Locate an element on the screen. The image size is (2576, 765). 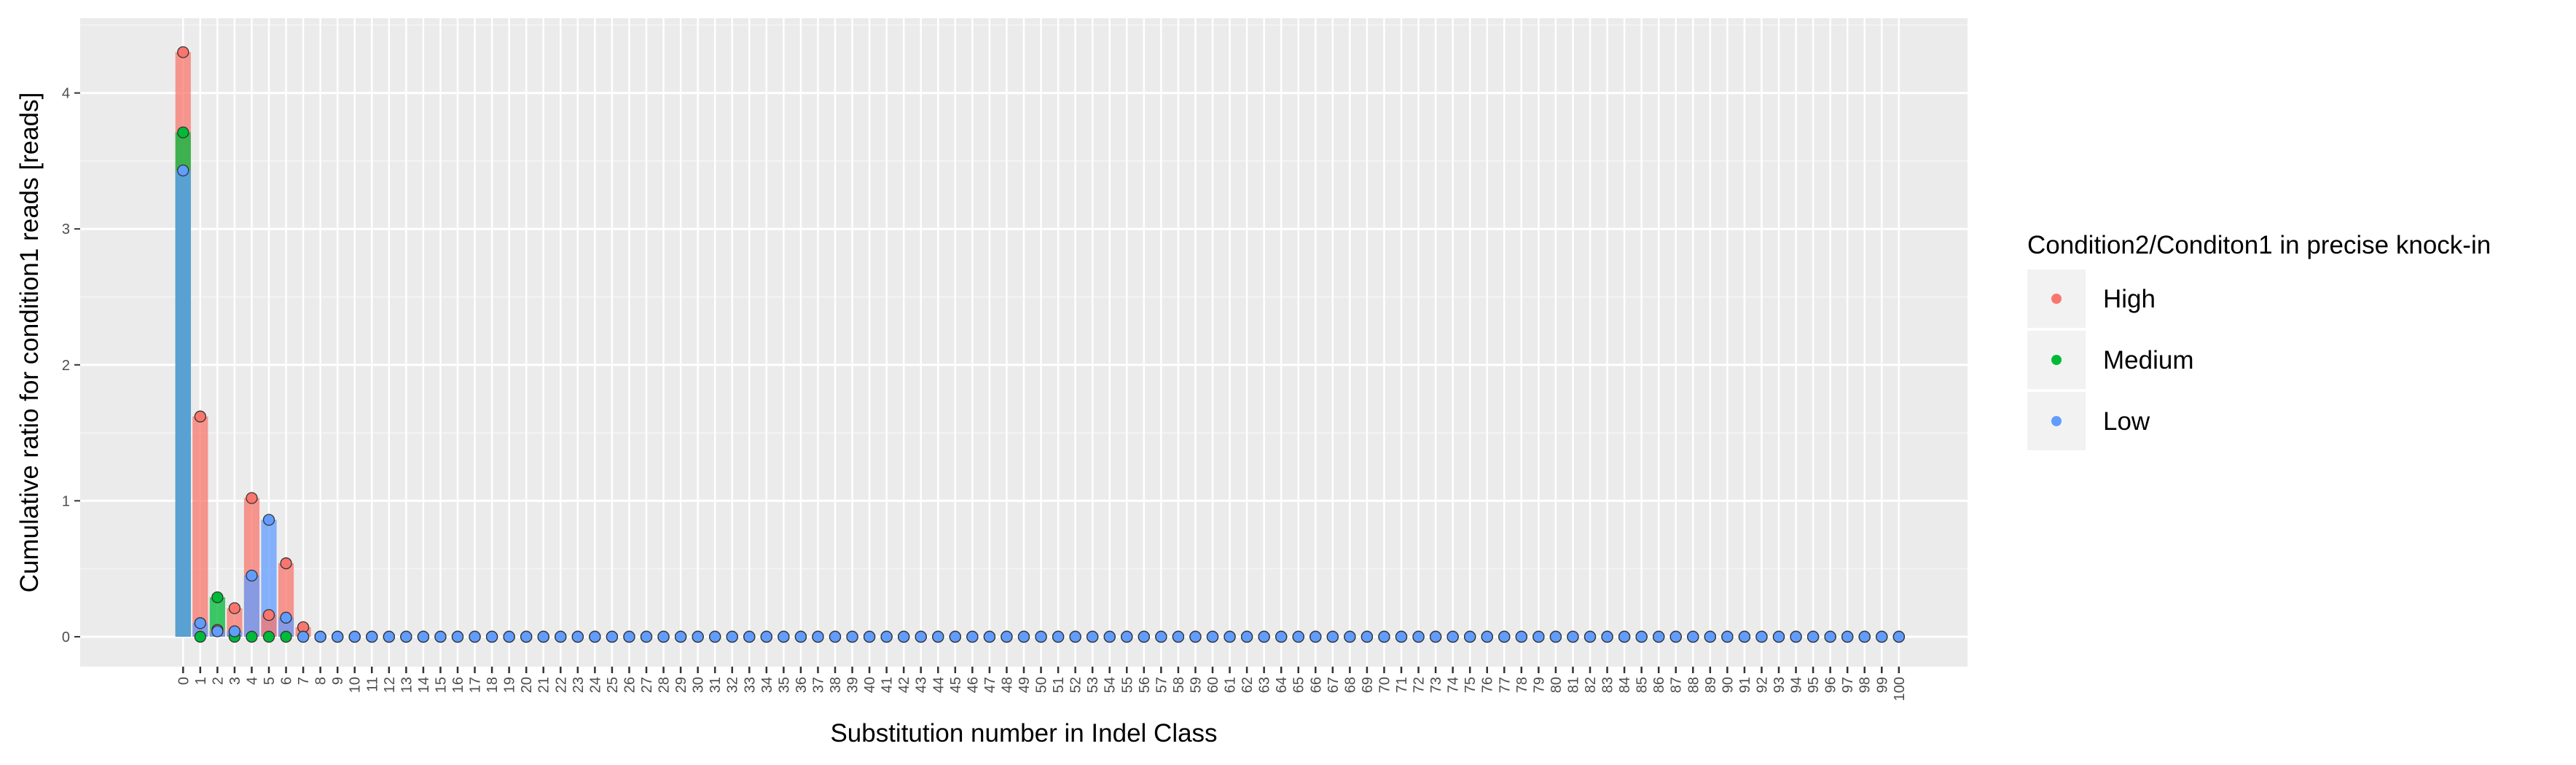
x-tick-label: 14 is located at coordinates (424, 685).